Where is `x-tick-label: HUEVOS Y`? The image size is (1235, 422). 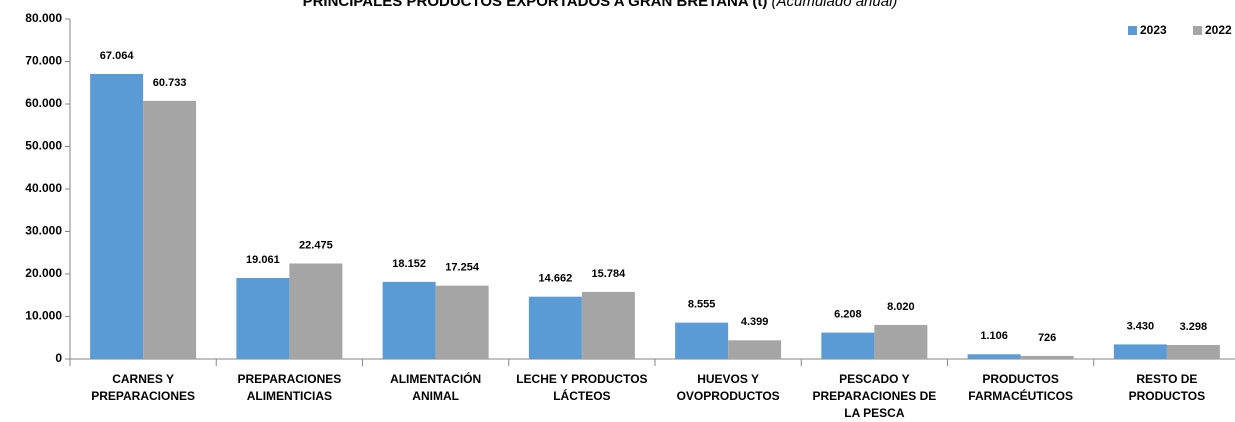 x-tick-label: HUEVOS Y is located at coordinates (728, 379).